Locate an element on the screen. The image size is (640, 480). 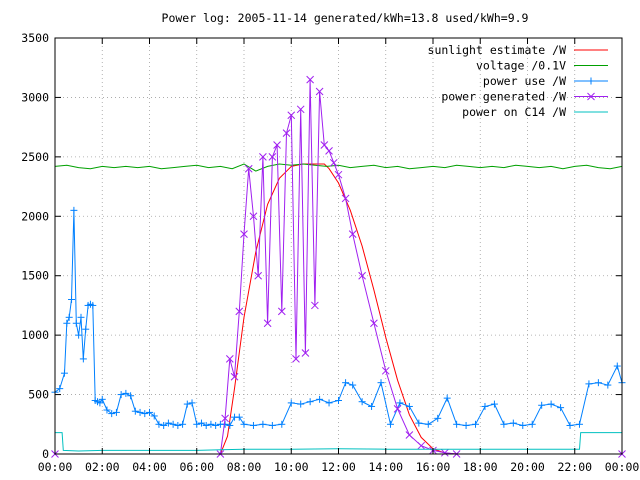
x-tick-label: 12:00 is located at coordinates (338, 467).